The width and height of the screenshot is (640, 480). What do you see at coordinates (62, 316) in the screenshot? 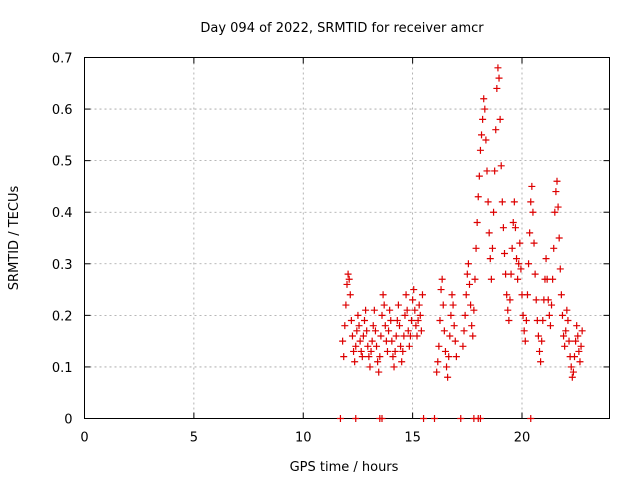
I see `y-tick-label: 0.2` at bounding box center [62, 316].